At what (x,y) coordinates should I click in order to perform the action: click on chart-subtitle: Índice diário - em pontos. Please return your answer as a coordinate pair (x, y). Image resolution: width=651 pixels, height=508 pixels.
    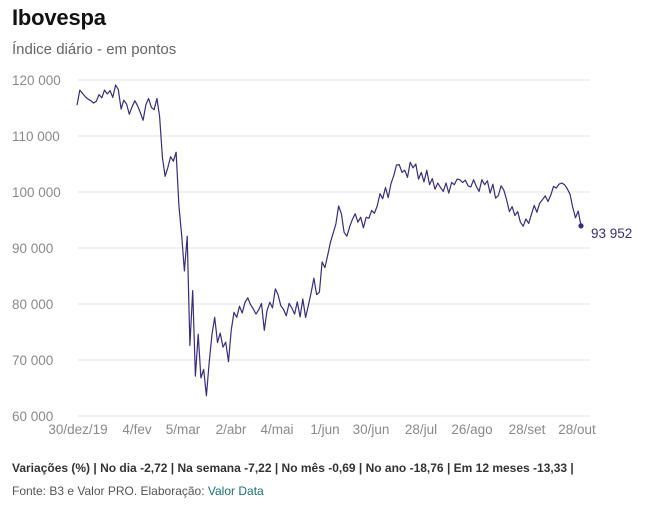
    Looking at the image, I should click on (94, 49).